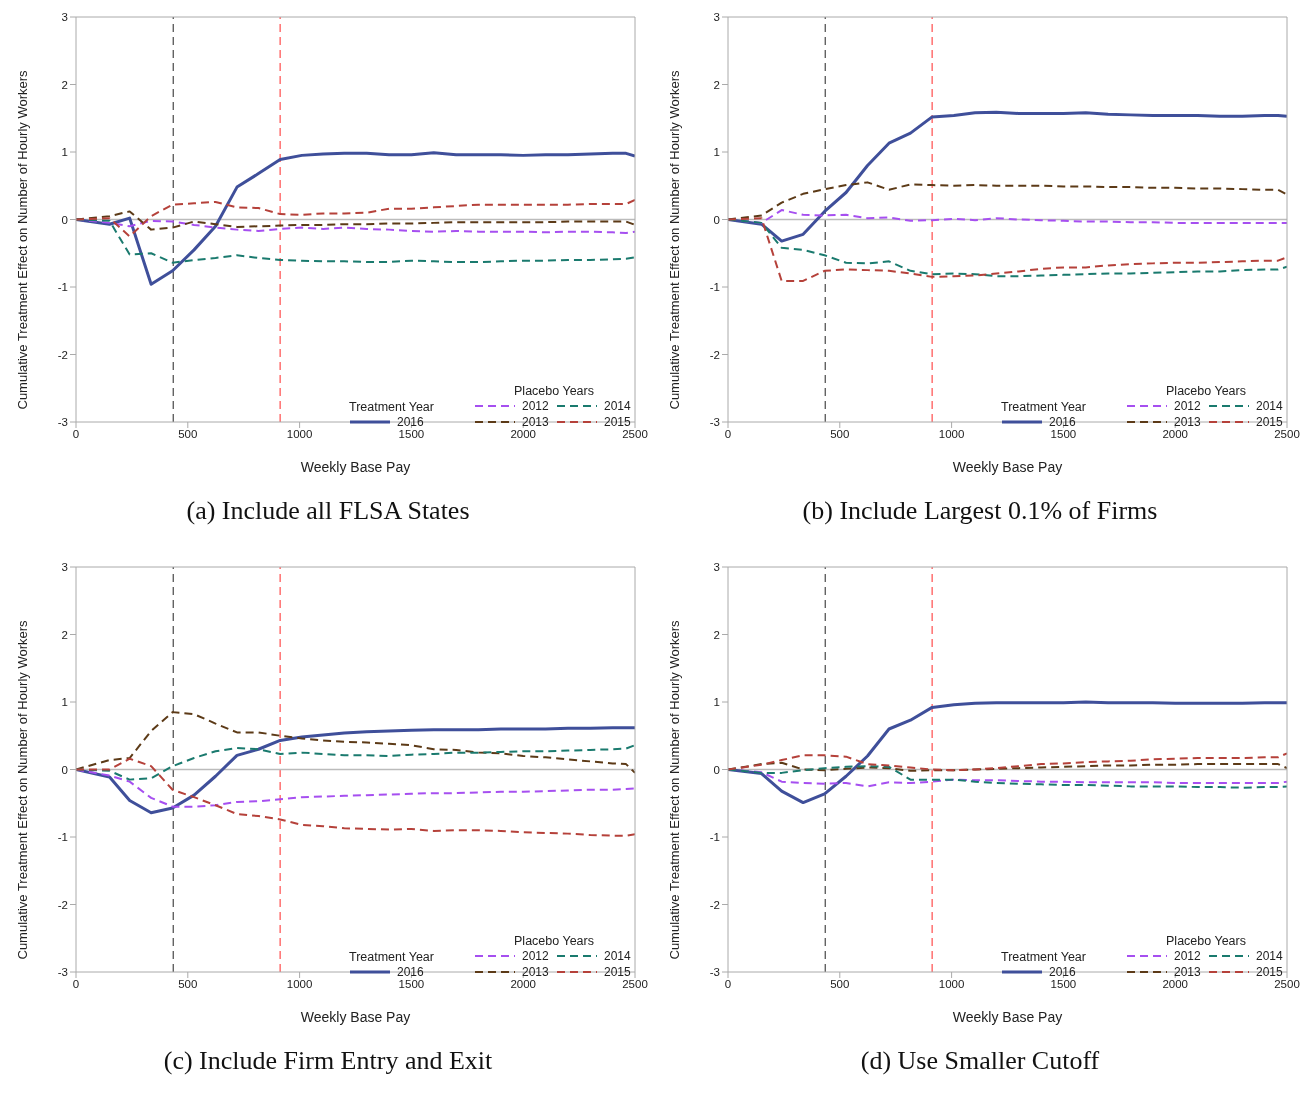 This screenshot has height=1095, width=1308. What do you see at coordinates (328, 1061) in the screenshot?
I see `text: (c) Include Firm Entry and Exit` at bounding box center [328, 1061].